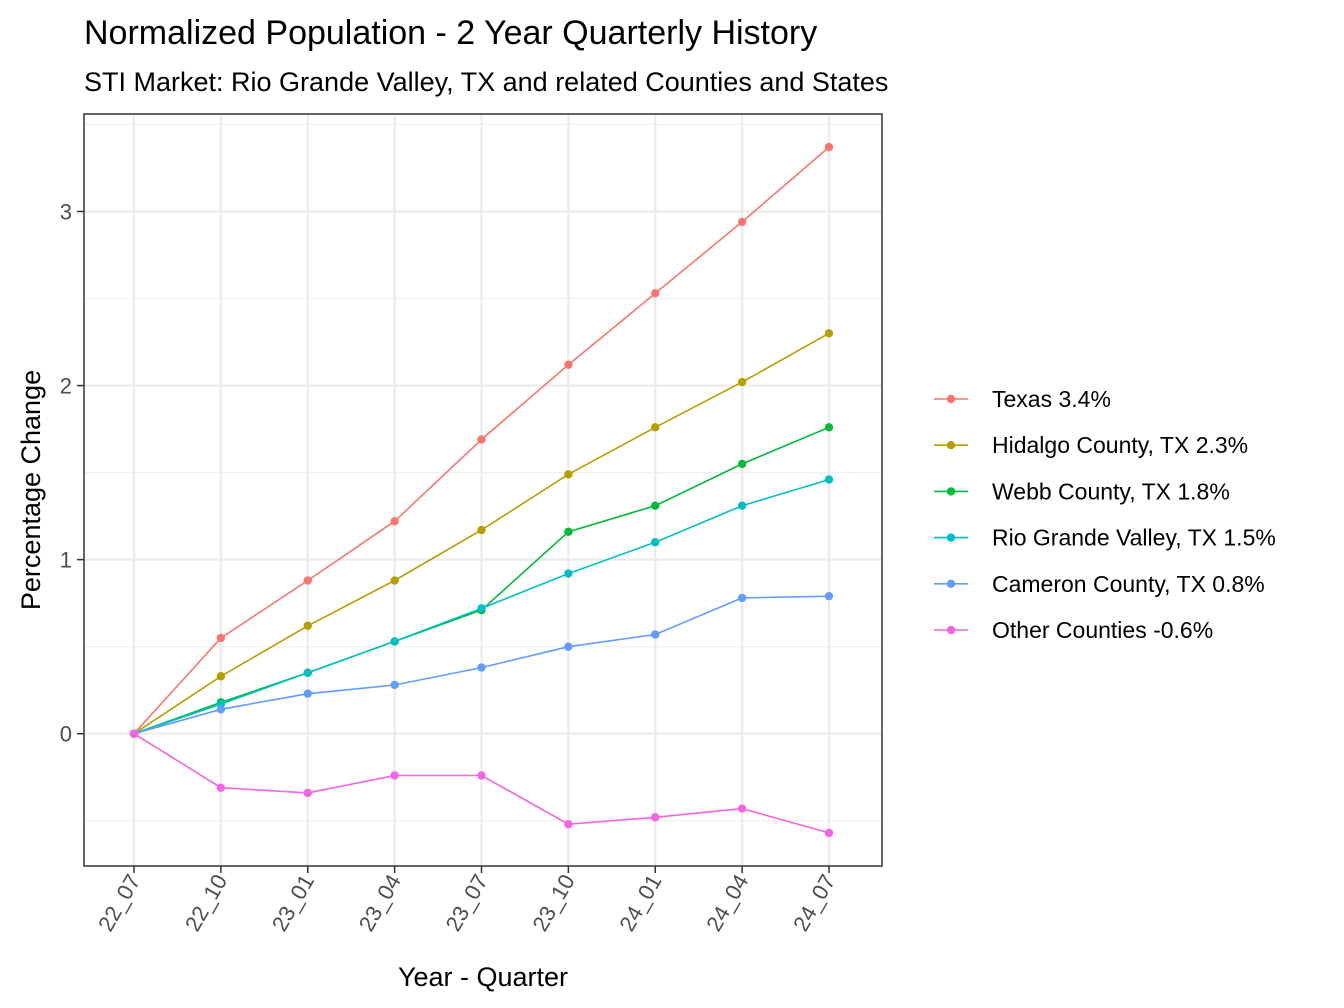  Describe the element at coordinates (727, 902) in the screenshot. I see `x-tick-label: 24_04` at that location.